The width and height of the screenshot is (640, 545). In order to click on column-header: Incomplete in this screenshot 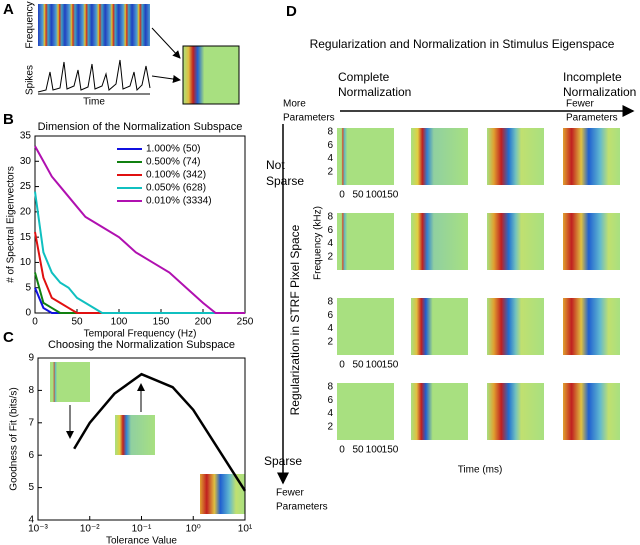, I will do `click(592, 77)`.